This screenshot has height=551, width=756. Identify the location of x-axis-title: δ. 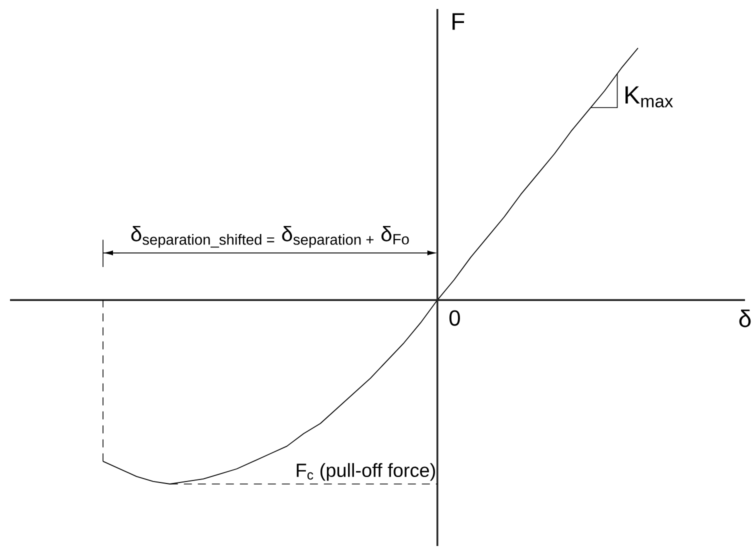
(745, 319).